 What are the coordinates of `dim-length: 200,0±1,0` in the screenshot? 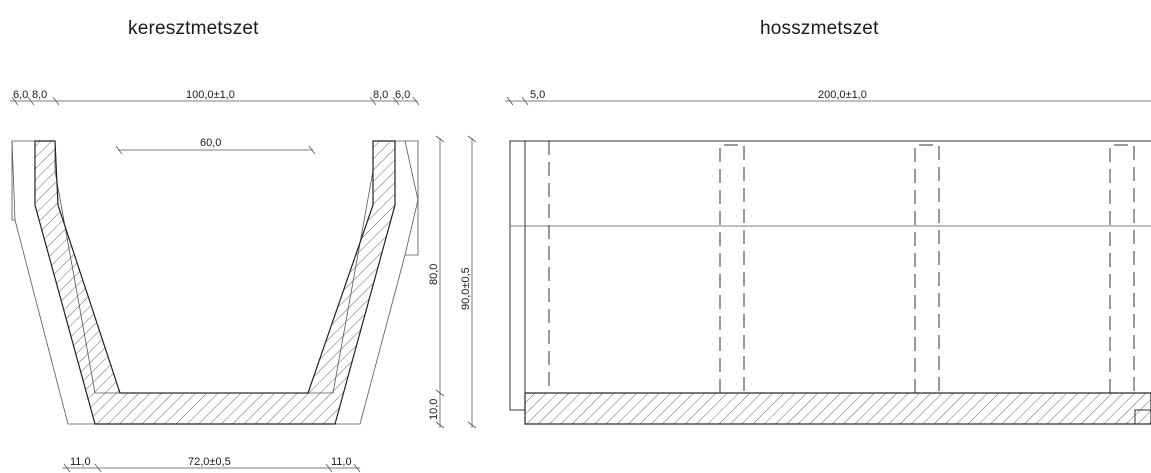 It's located at (842, 95).